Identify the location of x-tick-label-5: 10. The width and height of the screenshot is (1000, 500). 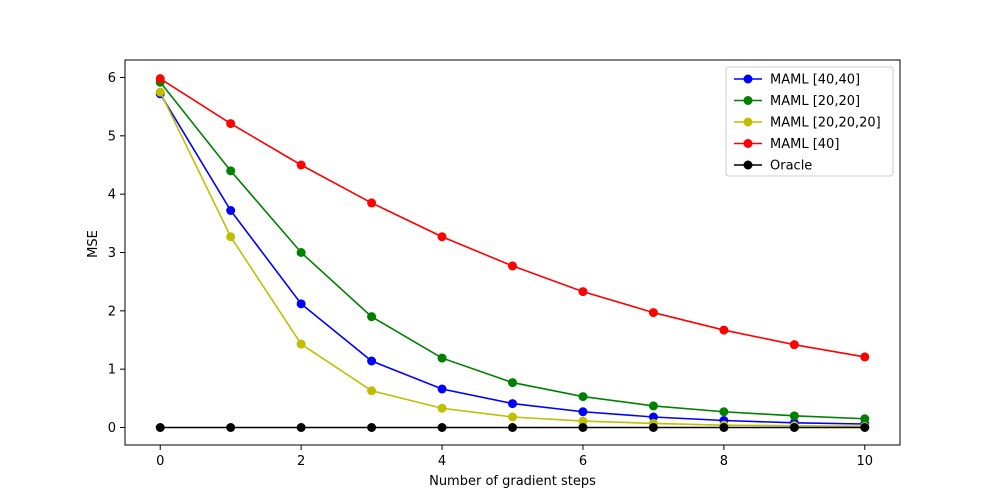
(864, 461).